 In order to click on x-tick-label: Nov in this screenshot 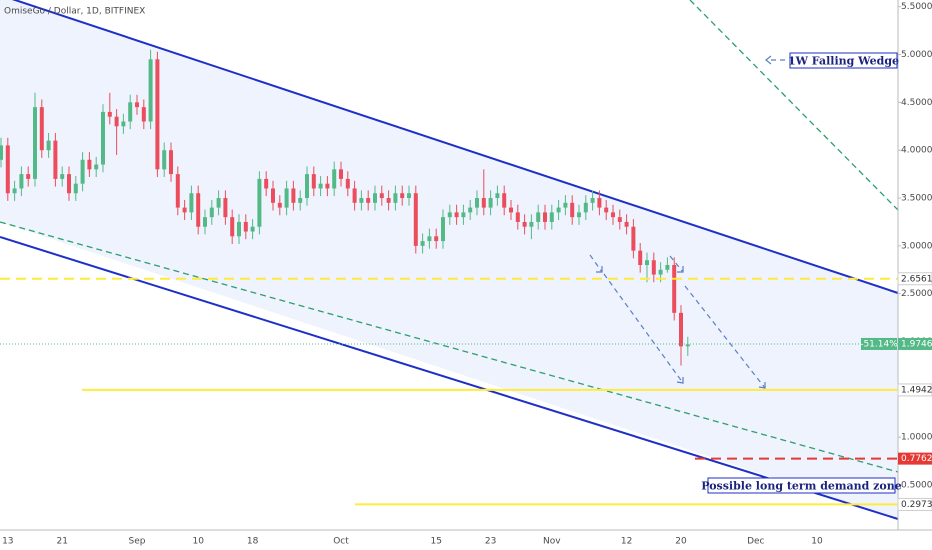, I will do `click(552, 542)`.